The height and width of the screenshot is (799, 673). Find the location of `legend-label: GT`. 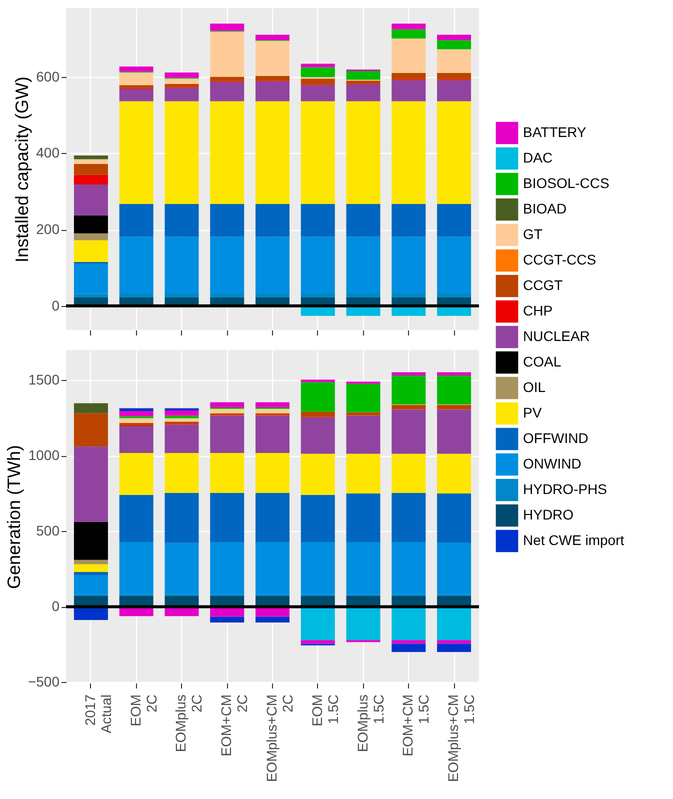

legend-label: GT is located at coordinates (533, 234).